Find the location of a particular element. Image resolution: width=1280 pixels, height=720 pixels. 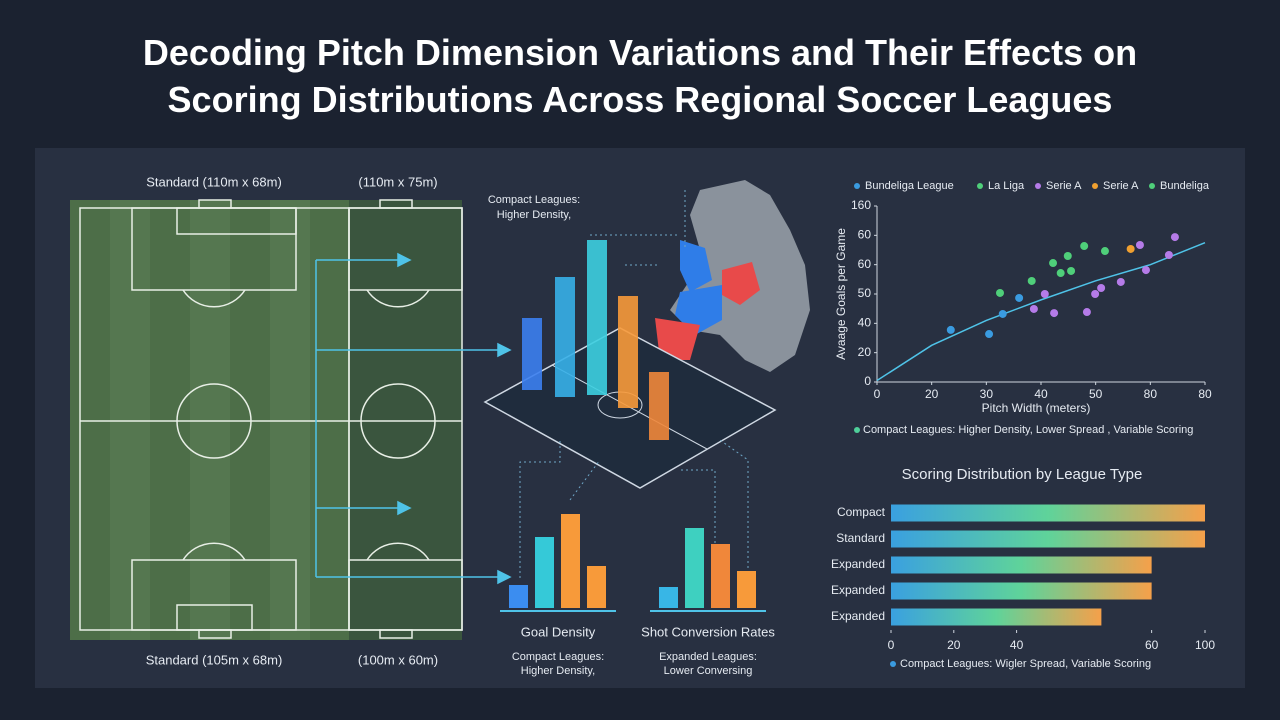

y-tick-label: Compact is located at coordinates (861, 512).